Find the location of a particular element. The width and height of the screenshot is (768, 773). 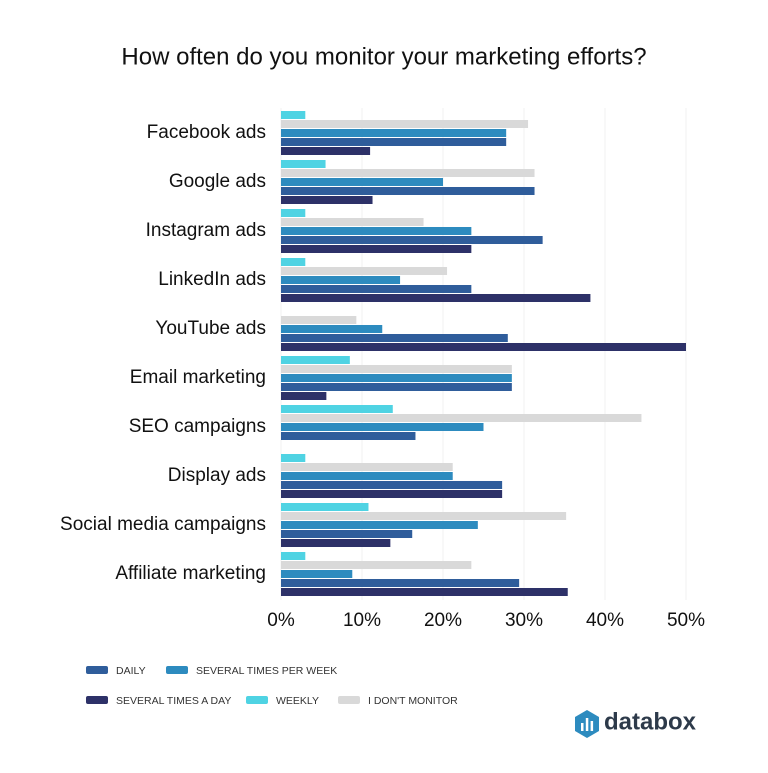

x-tick-label: 50% is located at coordinates (686, 620).